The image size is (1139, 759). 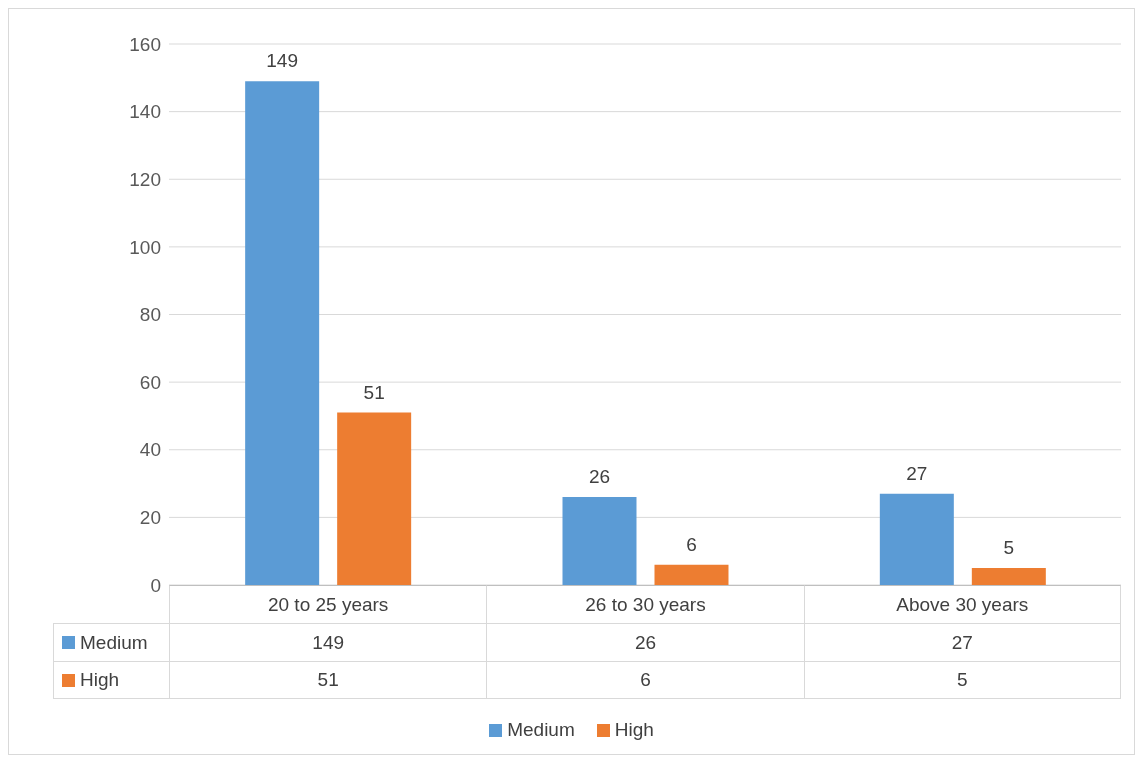 What do you see at coordinates (145, 179) in the screenshot?
I see `y-tick-label: 120` at bounding box center [145, 179].